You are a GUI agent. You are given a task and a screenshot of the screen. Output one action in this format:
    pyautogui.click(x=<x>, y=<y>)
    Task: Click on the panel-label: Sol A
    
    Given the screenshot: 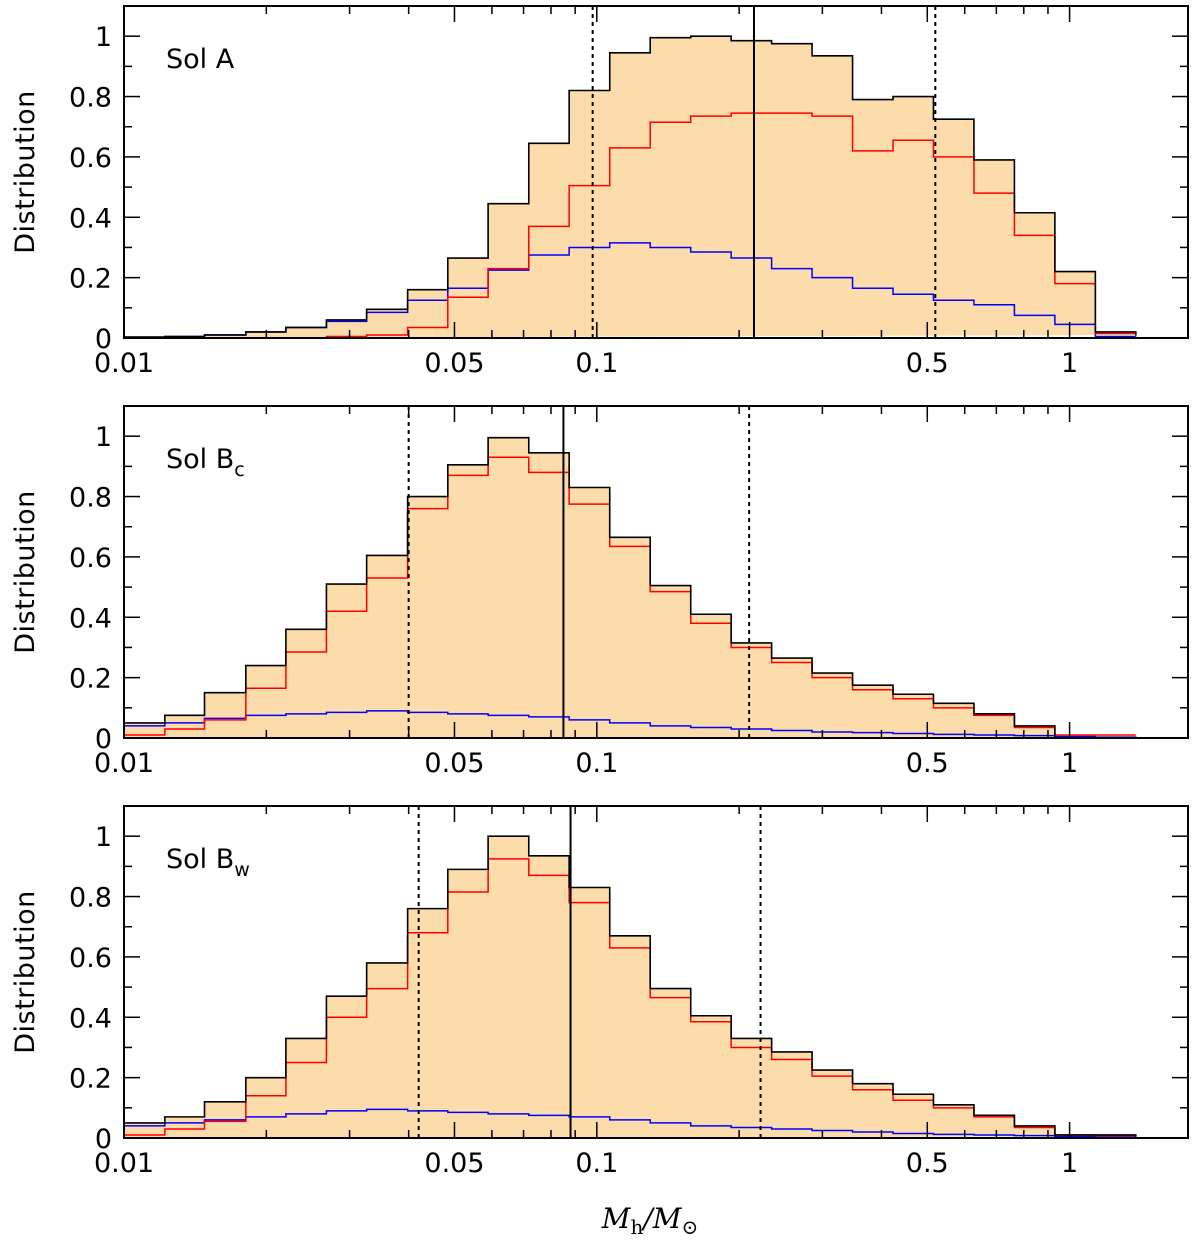 What is the action you would take?
    pyautogui.click(x=200, y=59)
    